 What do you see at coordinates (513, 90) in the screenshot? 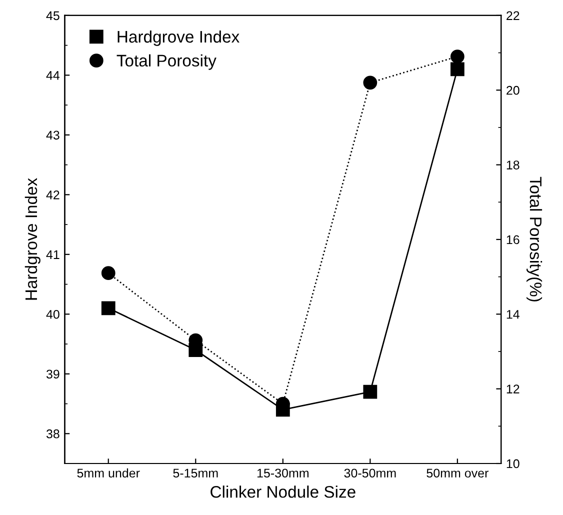
I see `y2-tick-label: 20` at bounding box center [513, 90].